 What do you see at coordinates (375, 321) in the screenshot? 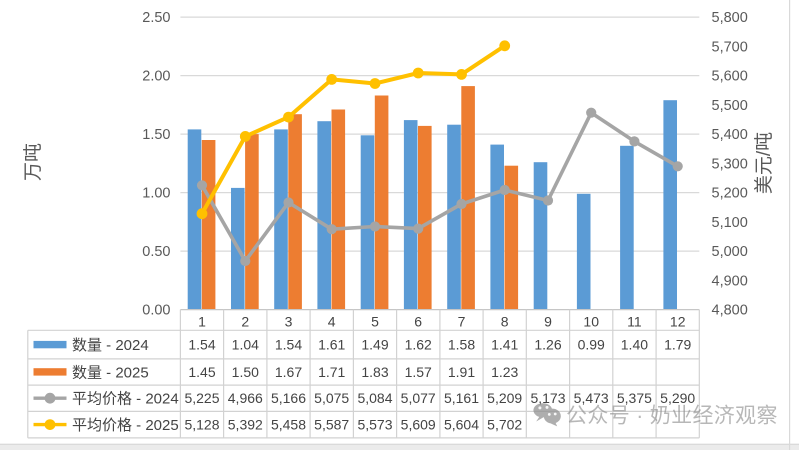
I see `svg-text: 5` at bounding box center [375, 321].